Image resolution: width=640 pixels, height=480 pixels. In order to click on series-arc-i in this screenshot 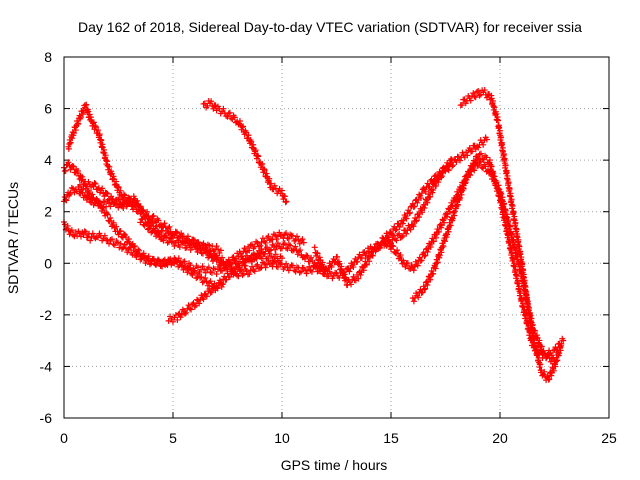, I will do `click(400, 211)`.